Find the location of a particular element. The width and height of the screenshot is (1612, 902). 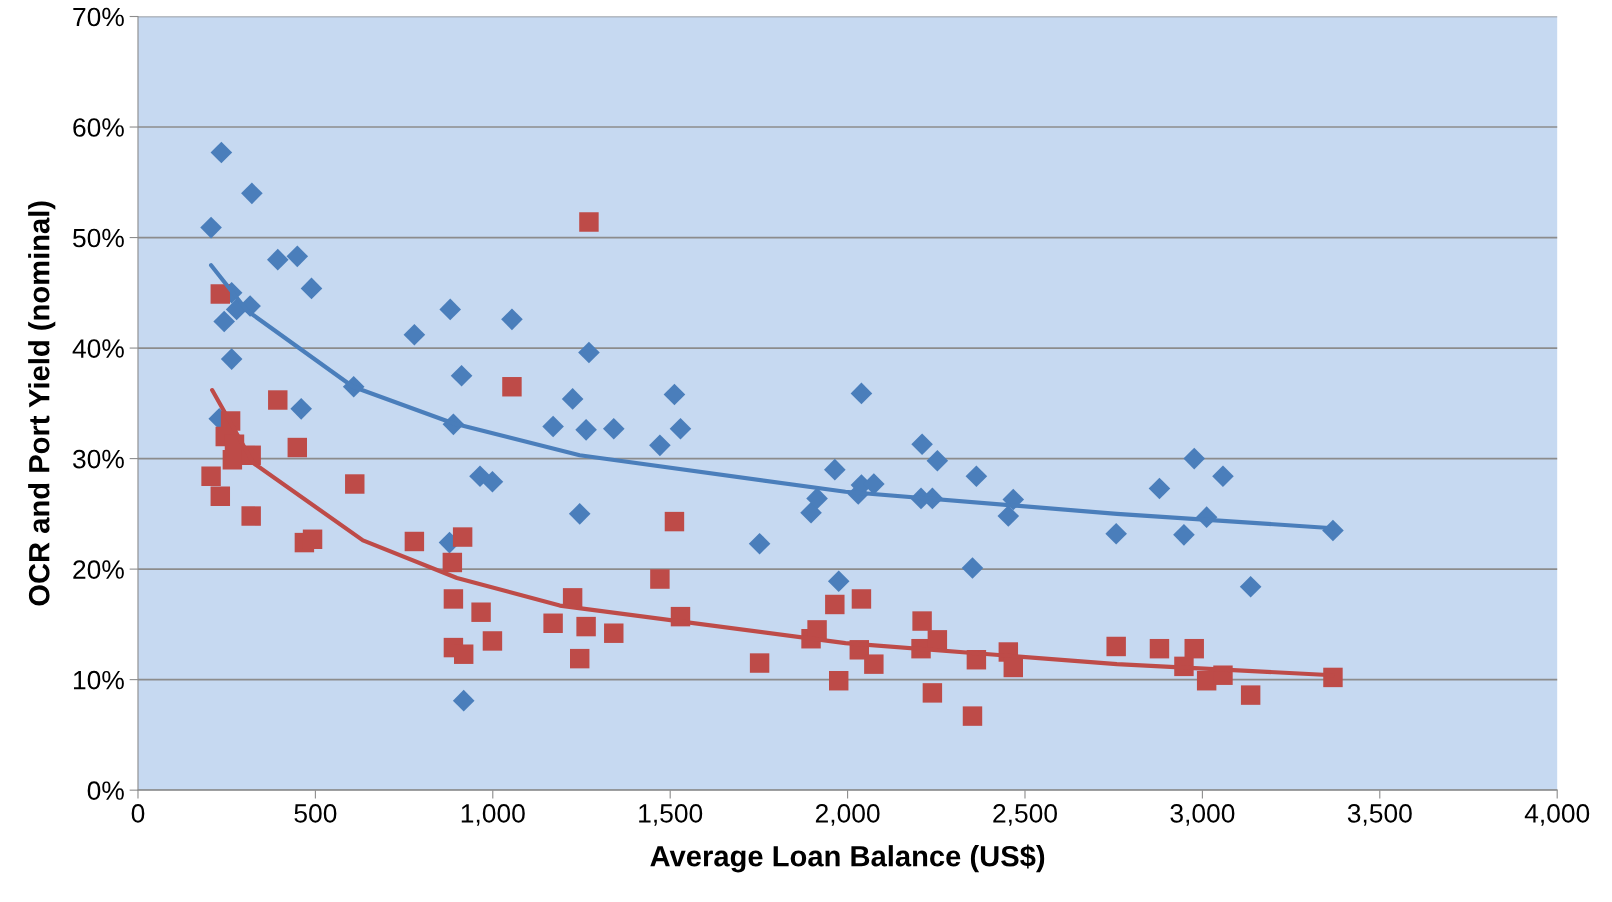

y-tick-label: 0% is located at coordinates (105, 790).